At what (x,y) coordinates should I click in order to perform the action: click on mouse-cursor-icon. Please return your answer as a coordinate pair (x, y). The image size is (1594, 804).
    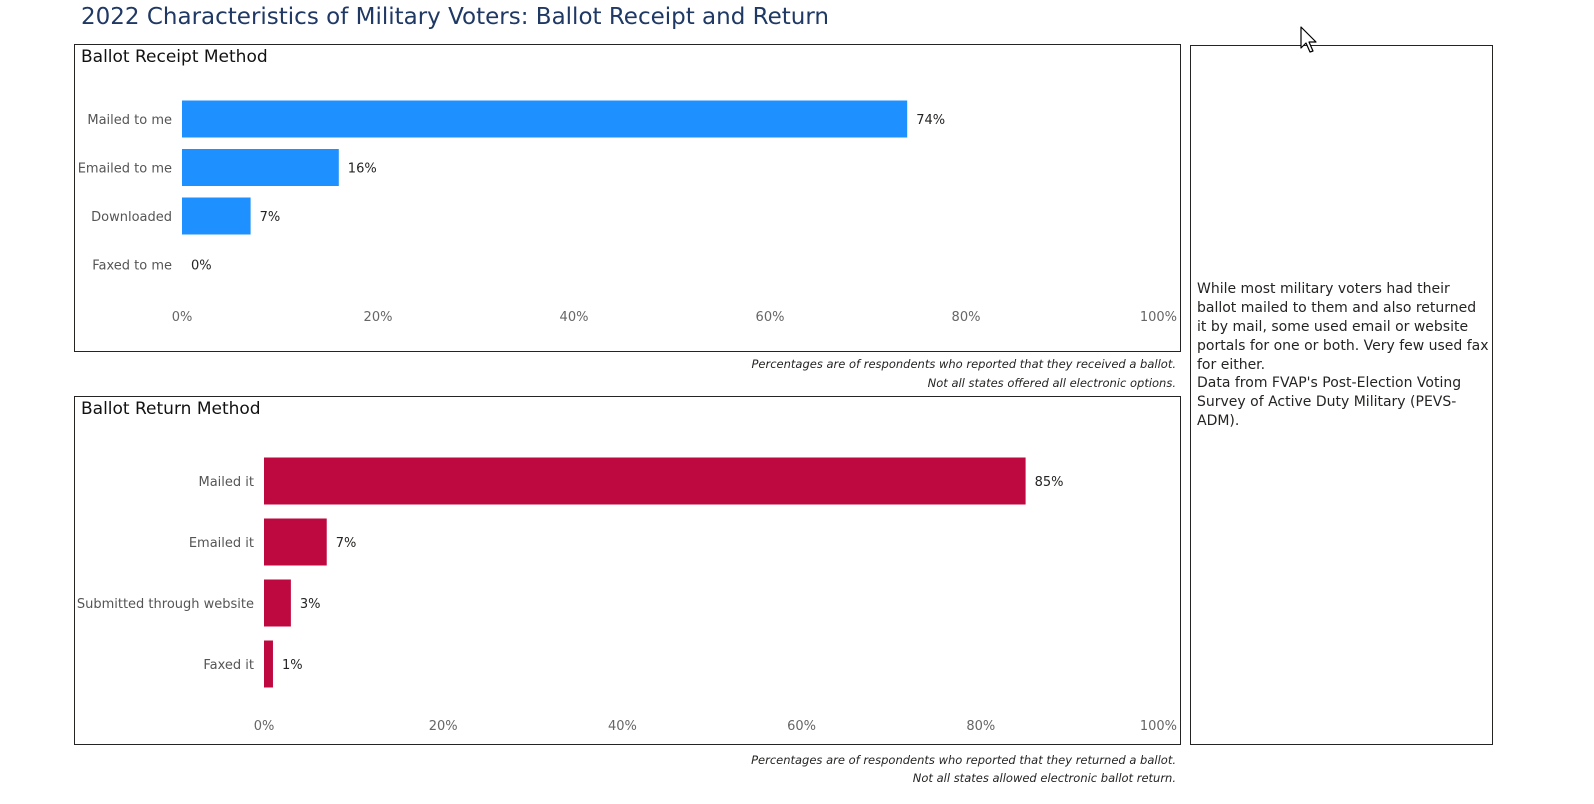
    Looking at the image, I should click on (1308, 39).